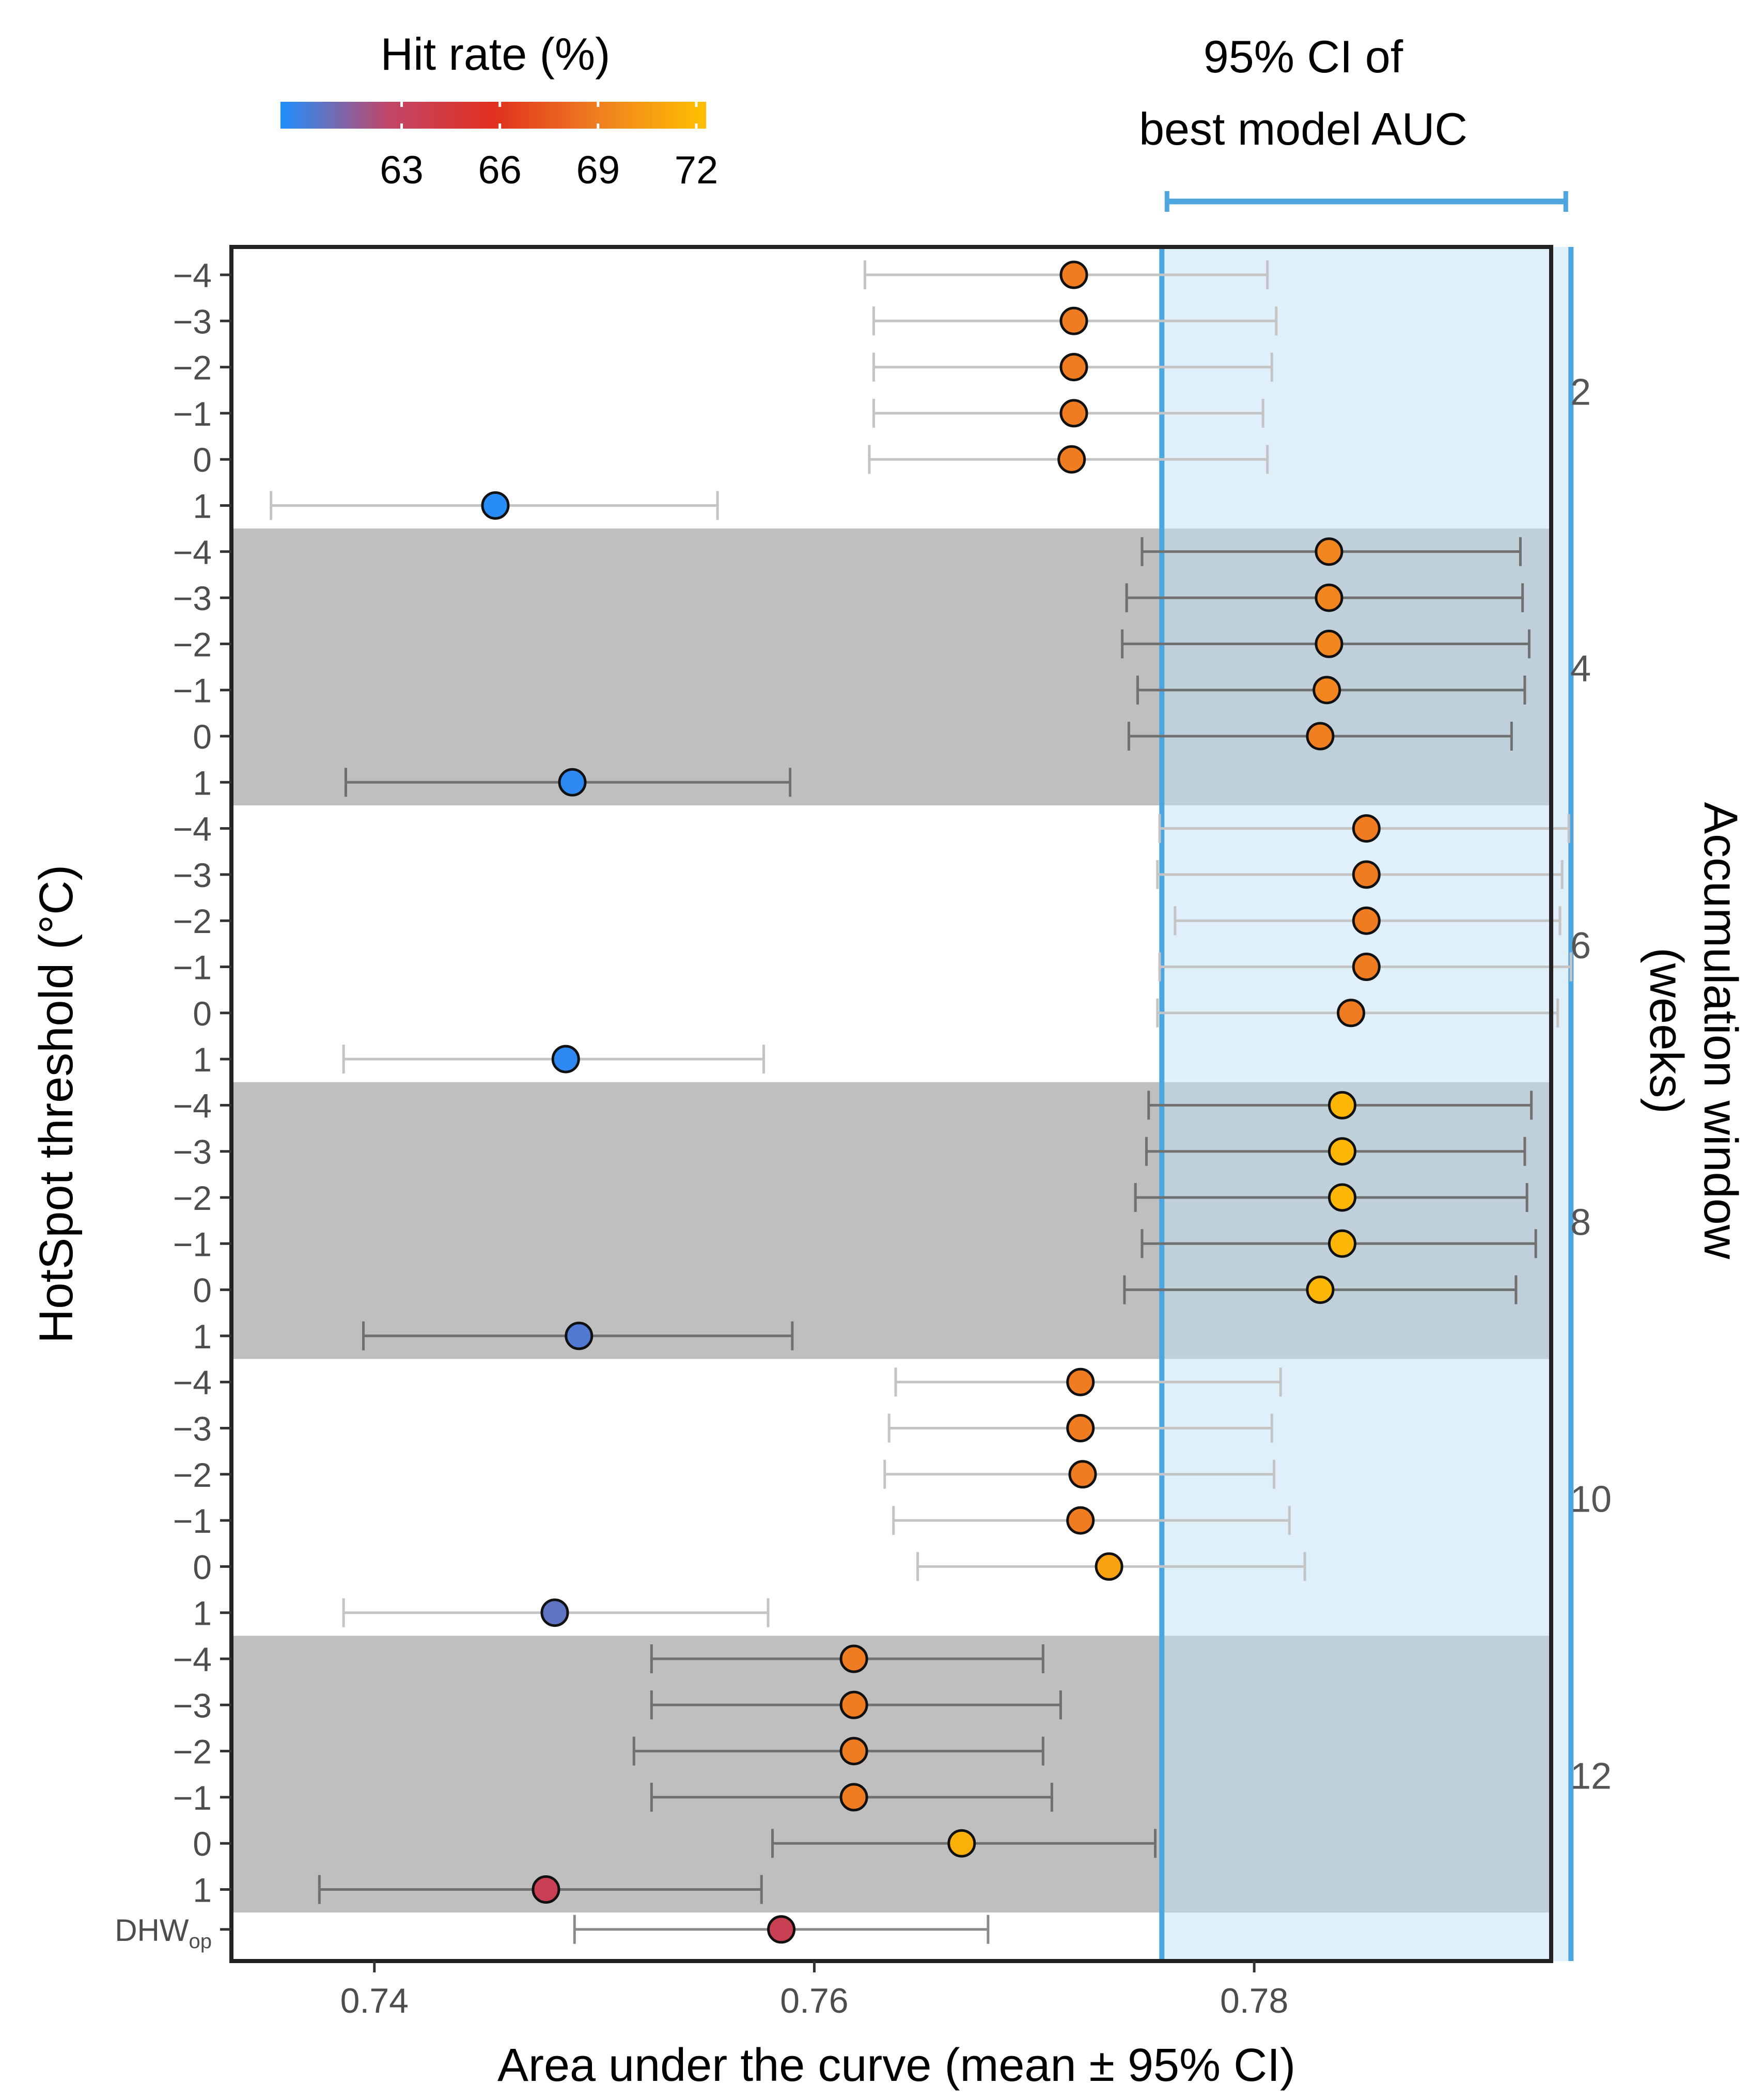 Image resolution: width=1749 pixels, height=2100 pixels. I want to click on ytick-label-w6-t0: 0, so click(202, 1013).